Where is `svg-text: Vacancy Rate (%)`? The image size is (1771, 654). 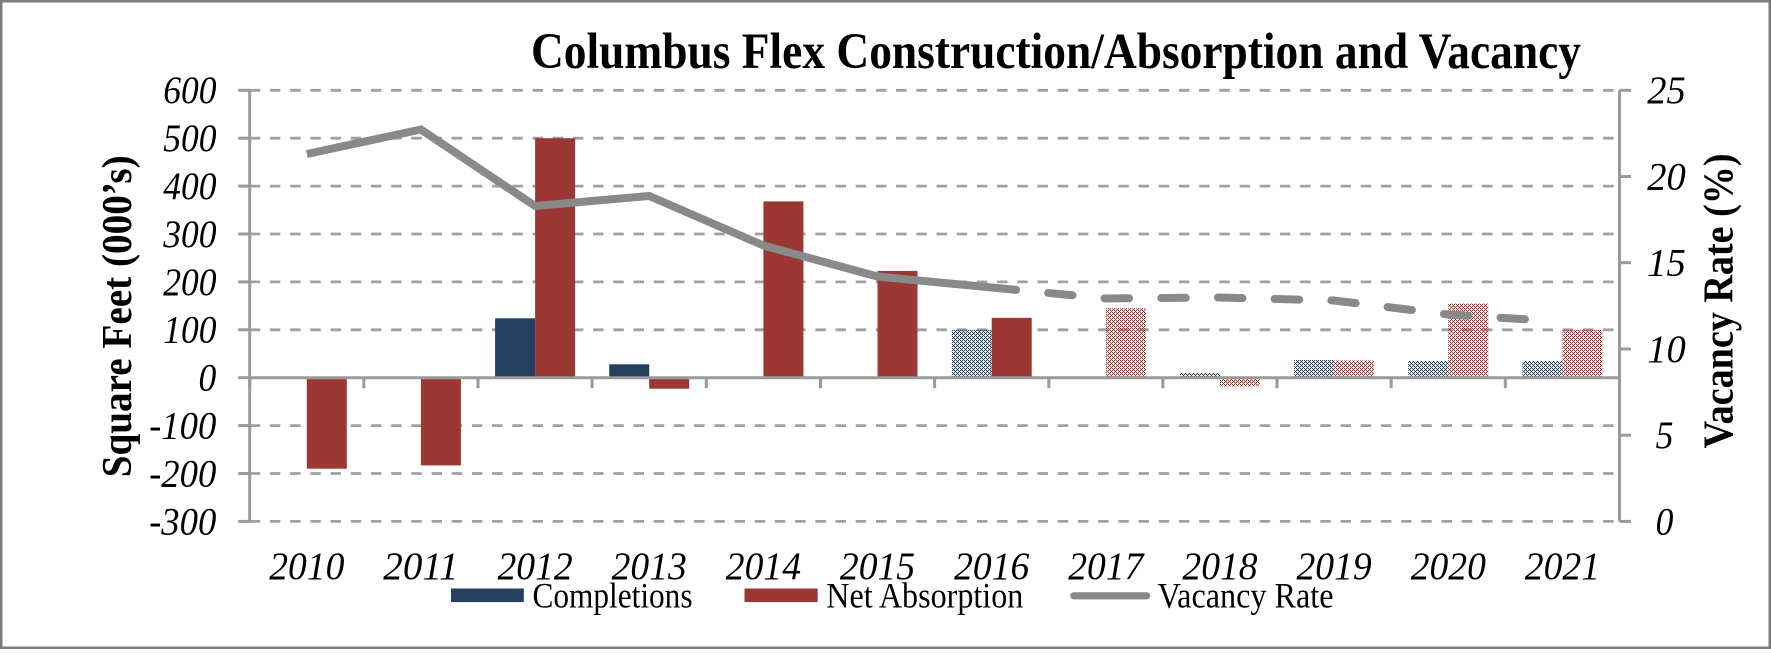 svg-text: Vacancy Rate (%) is located at coordinates (1720, 300).